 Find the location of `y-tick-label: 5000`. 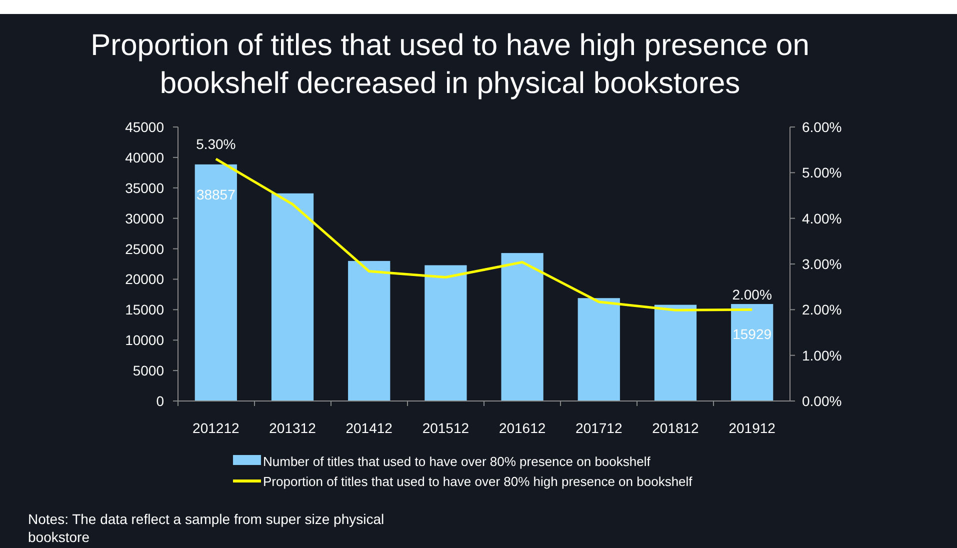

y-tick-label: 5000 is located at coordinates (148, 370).